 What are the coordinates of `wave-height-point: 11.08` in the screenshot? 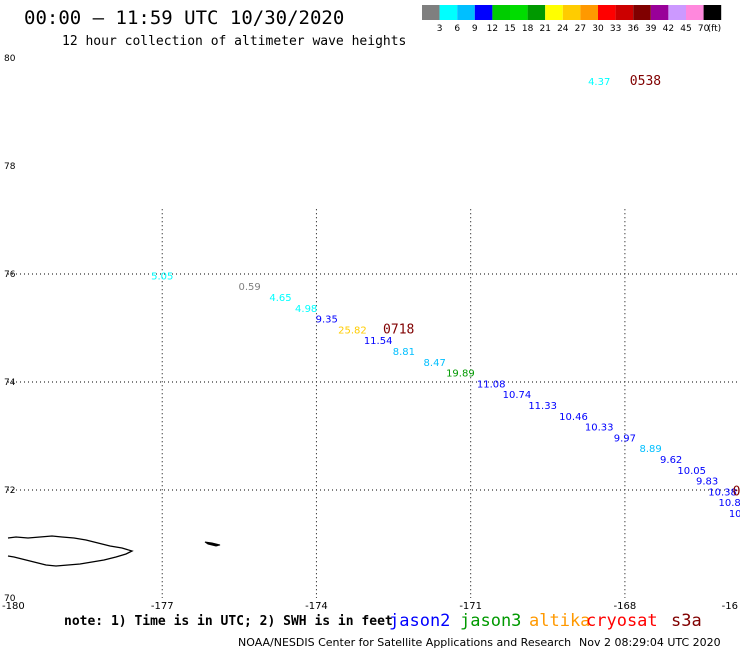 It's located at (491, 384).